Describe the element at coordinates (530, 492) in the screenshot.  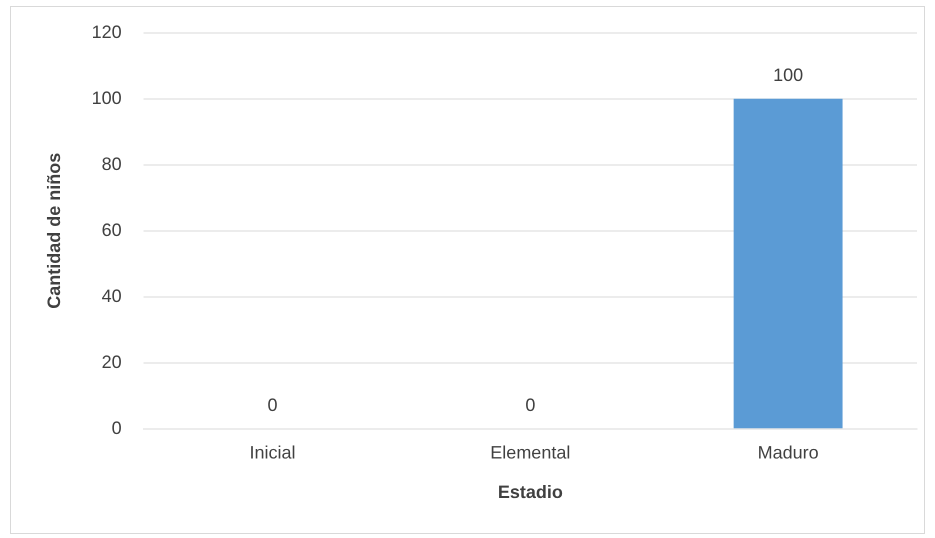
I see `x-axis-title: Estadio` at that location.